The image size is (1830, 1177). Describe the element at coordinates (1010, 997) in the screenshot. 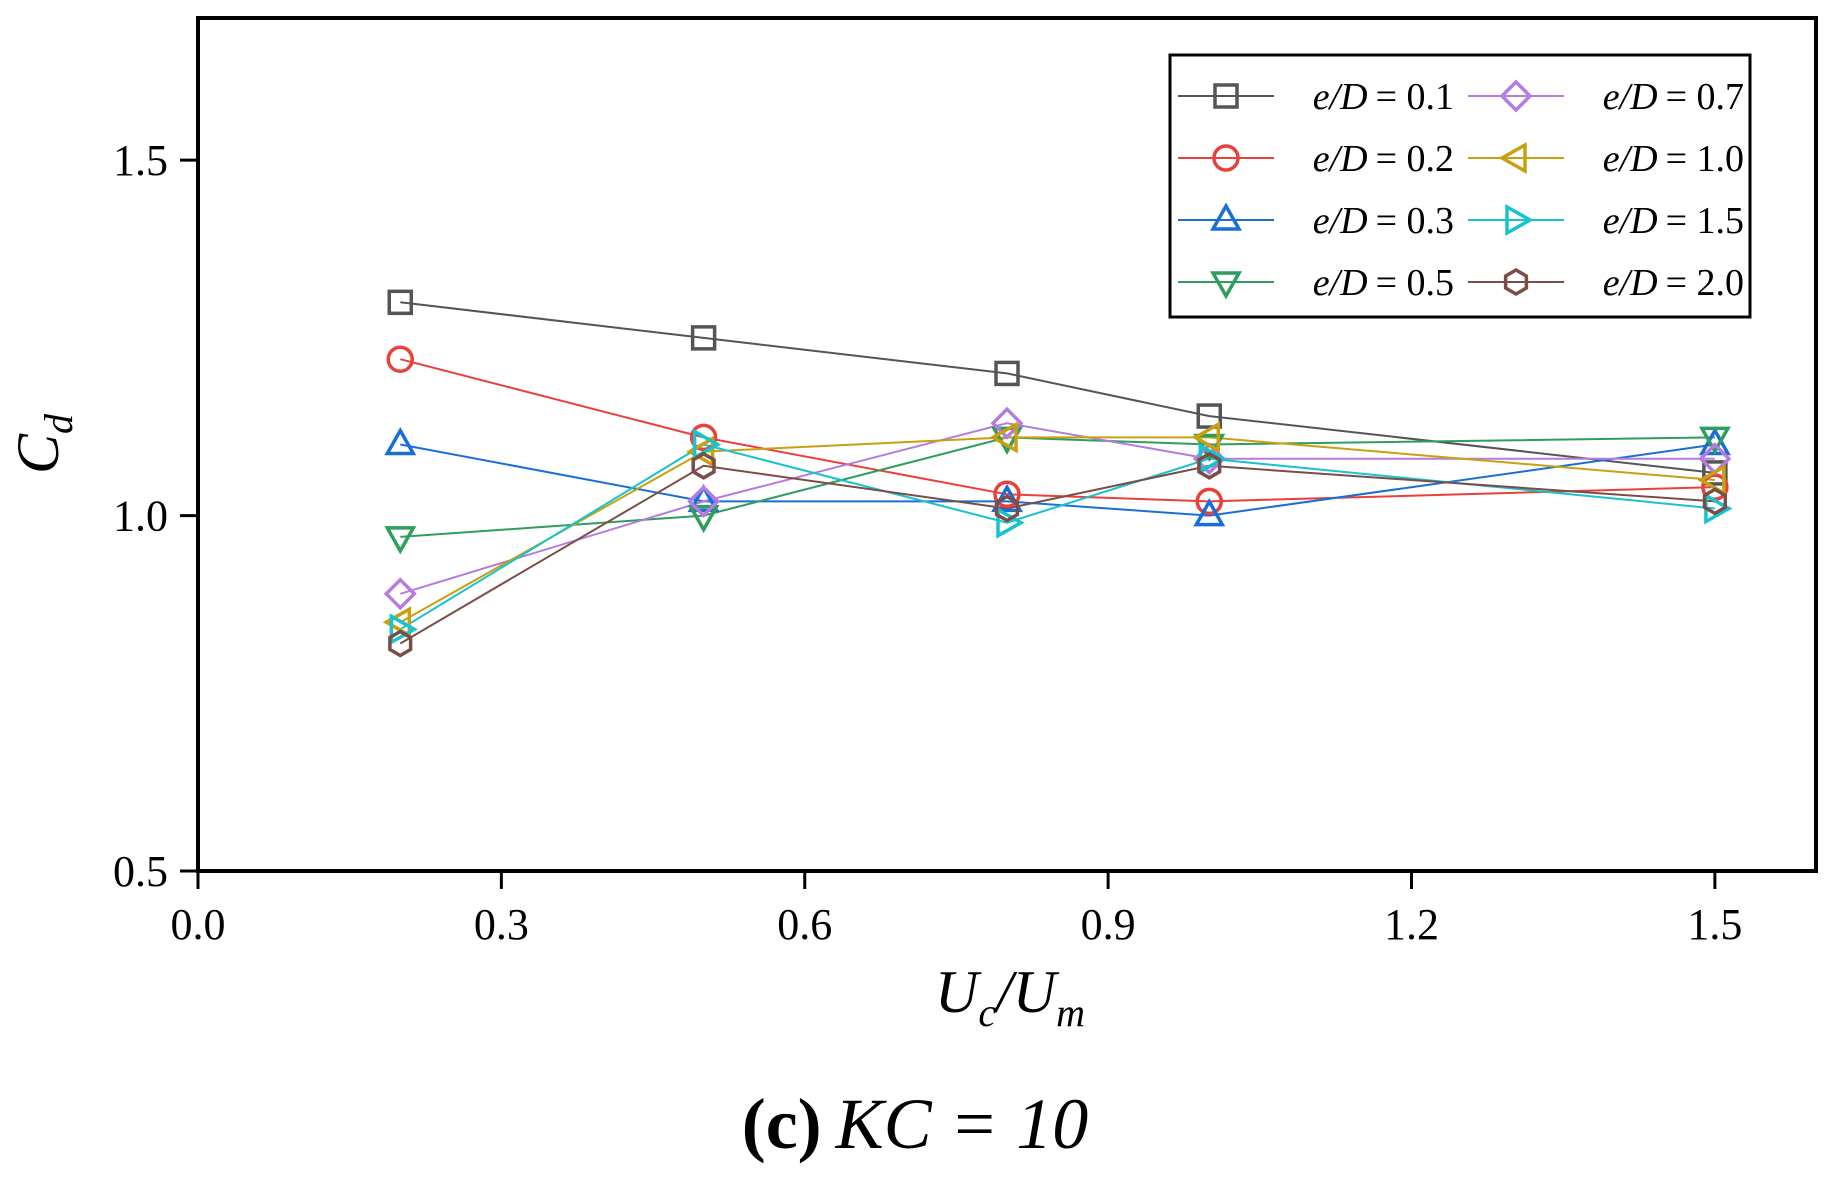

I see `x-axis-title: Uc/Um` at that location.